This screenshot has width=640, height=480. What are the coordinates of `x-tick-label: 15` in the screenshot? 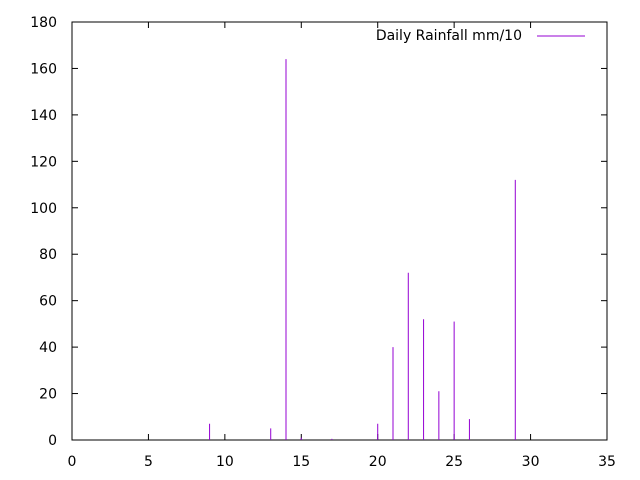 It's located at (301, 462).